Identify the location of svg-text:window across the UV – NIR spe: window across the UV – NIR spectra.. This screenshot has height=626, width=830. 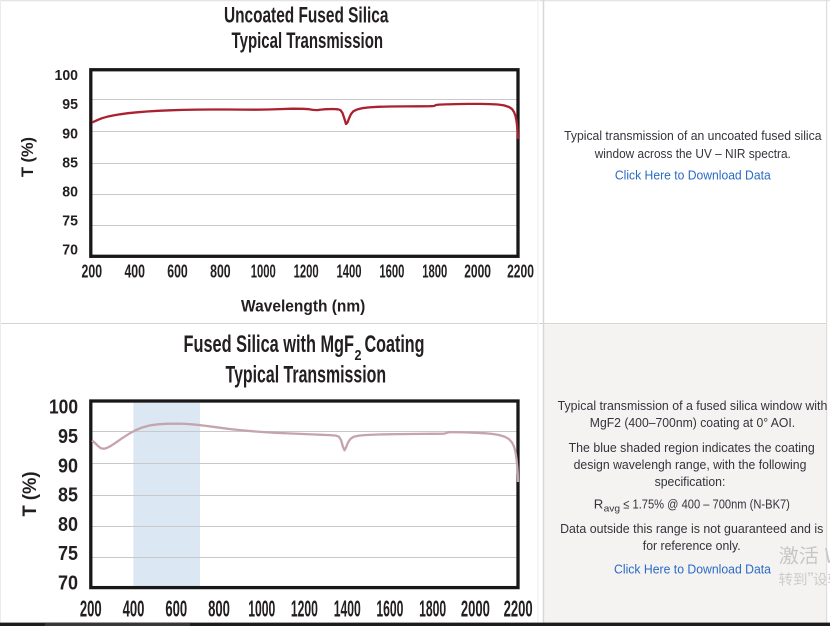
(692, 153).